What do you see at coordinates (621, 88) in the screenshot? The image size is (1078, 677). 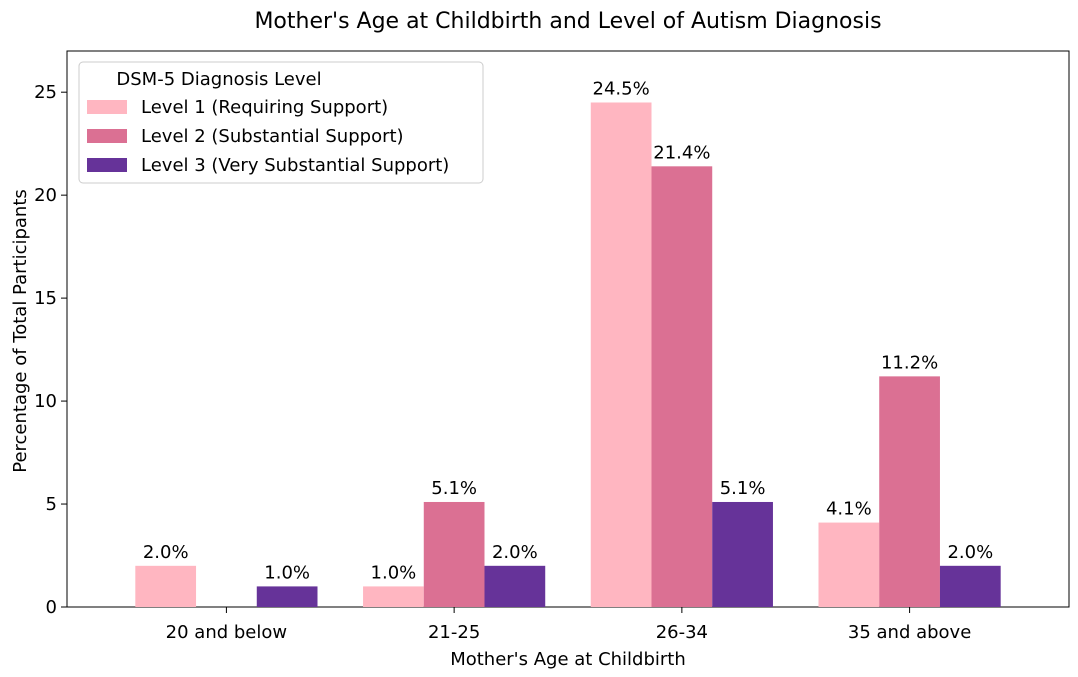 I see `data-label: 24.5%` at bounding box center [621, 88].